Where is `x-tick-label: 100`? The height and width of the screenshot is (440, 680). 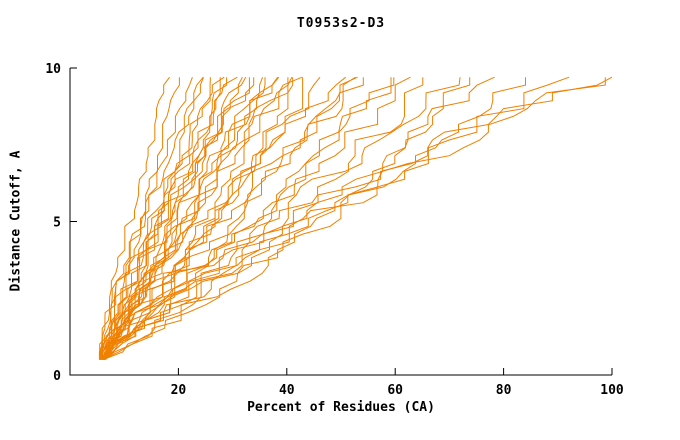 x-tick-label: 100 is located at coordinates (612, 390).